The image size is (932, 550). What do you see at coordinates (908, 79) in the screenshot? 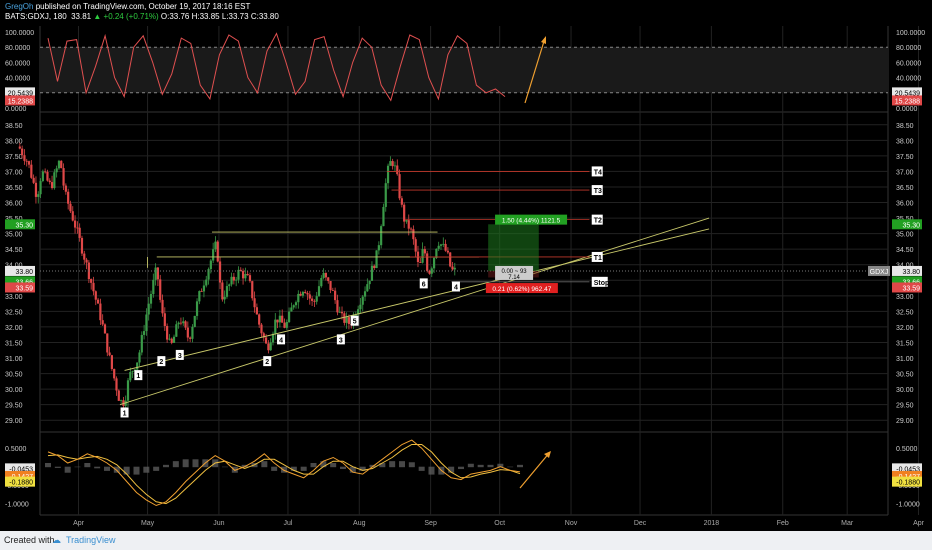
I see `stoch-tick-right: 40.0000` at bounding box center [908, 79].